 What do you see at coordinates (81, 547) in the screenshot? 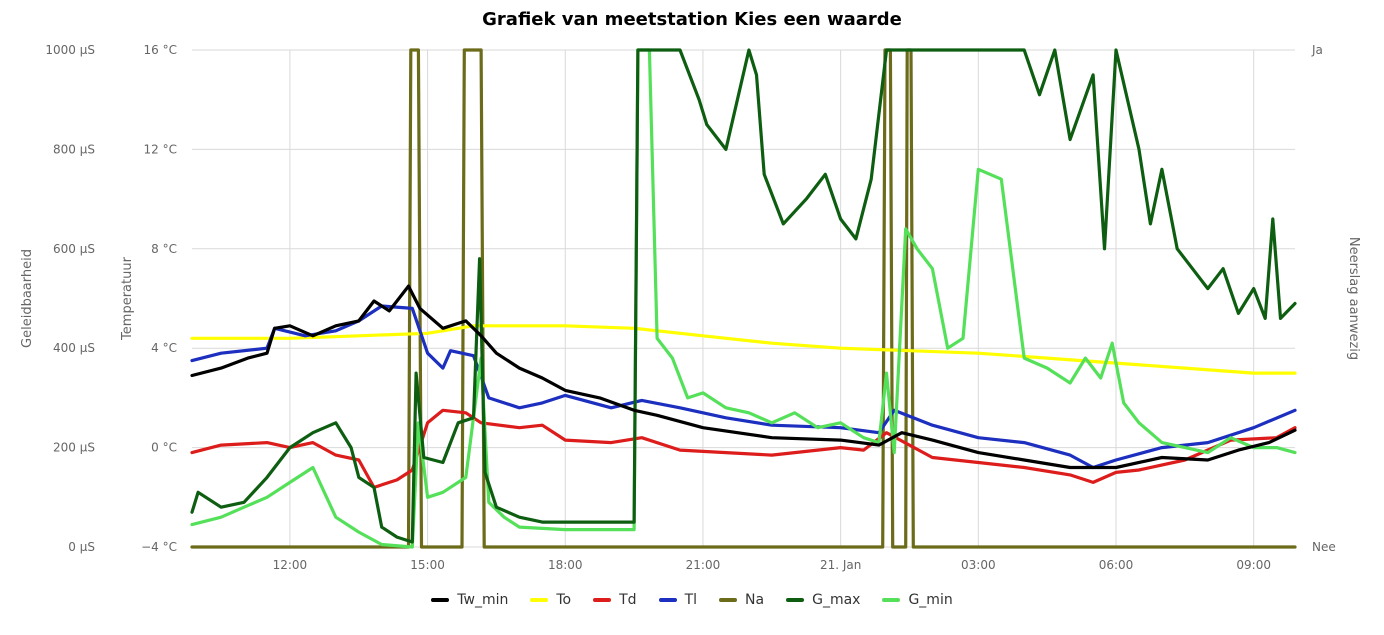
I see `y-tick-label-conductivity: 0 µS` at bounding box center [81, 547].